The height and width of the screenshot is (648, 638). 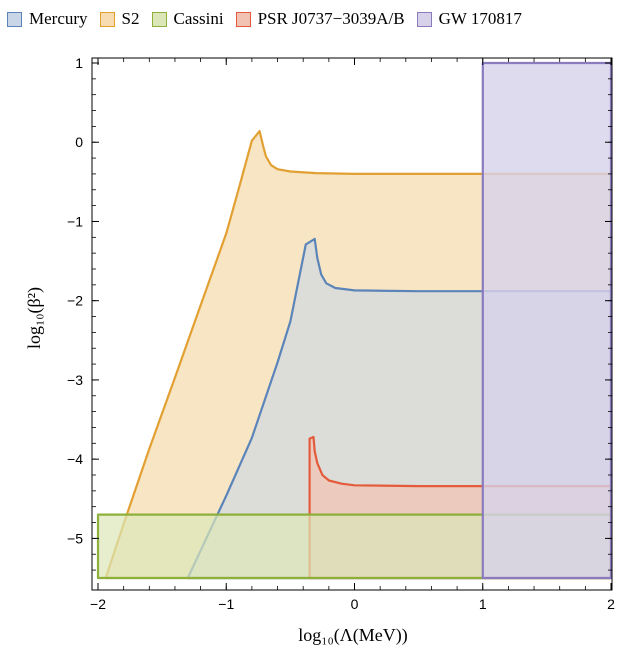 What do you see at coordinates (424, 19) in the screenshot?
I see `legend-swatch-gw170817` at bounding box center [424, 19].